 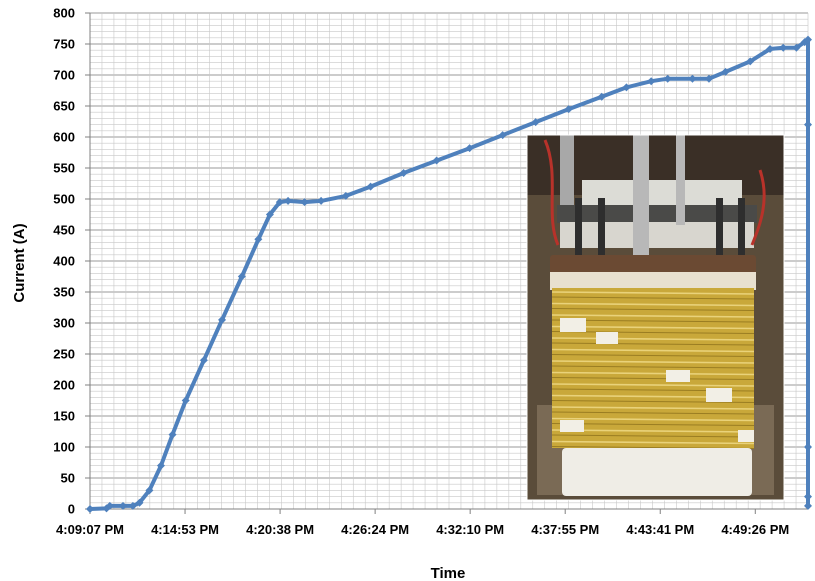 What do you see at coordinates (64, 199) in the screenshot?
I see `y-tick-label: 500` at bounding box center [64, 199].